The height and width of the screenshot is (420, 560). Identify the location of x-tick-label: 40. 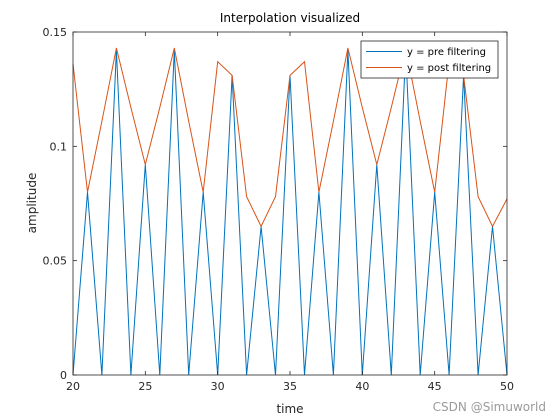
(362, 386).